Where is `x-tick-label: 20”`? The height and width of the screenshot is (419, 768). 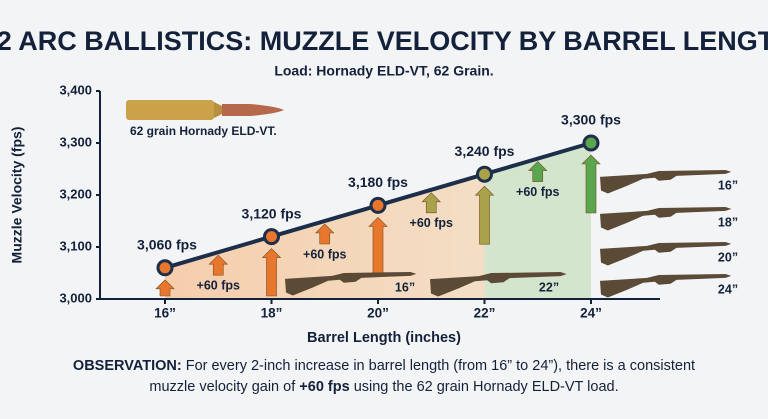
x-tick-label: 20” is located at coordinates (378, 313).